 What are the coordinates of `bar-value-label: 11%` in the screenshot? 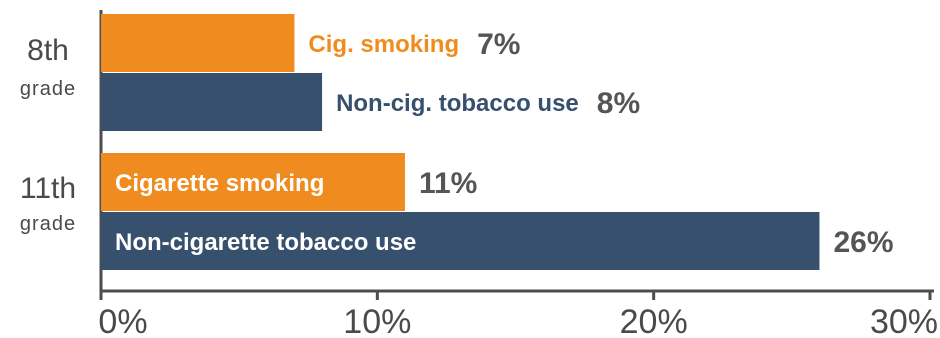 It's located at (448, 183).